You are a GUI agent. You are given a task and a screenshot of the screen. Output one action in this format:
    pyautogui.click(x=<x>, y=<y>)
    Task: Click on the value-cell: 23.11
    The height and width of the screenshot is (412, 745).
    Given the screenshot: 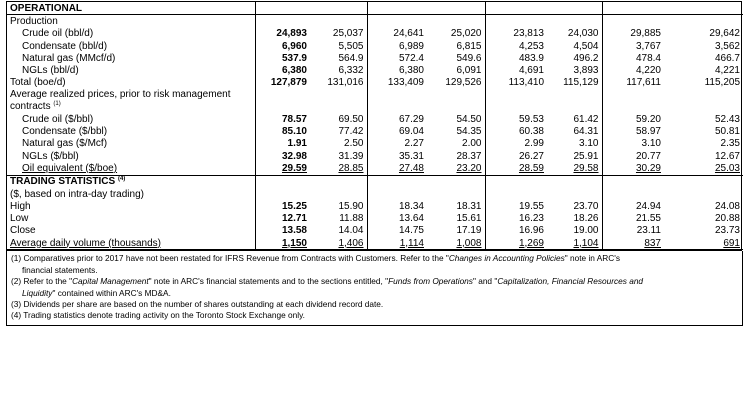 What is the action you would take?
    pyautogui.click(x=648, y=231)
    